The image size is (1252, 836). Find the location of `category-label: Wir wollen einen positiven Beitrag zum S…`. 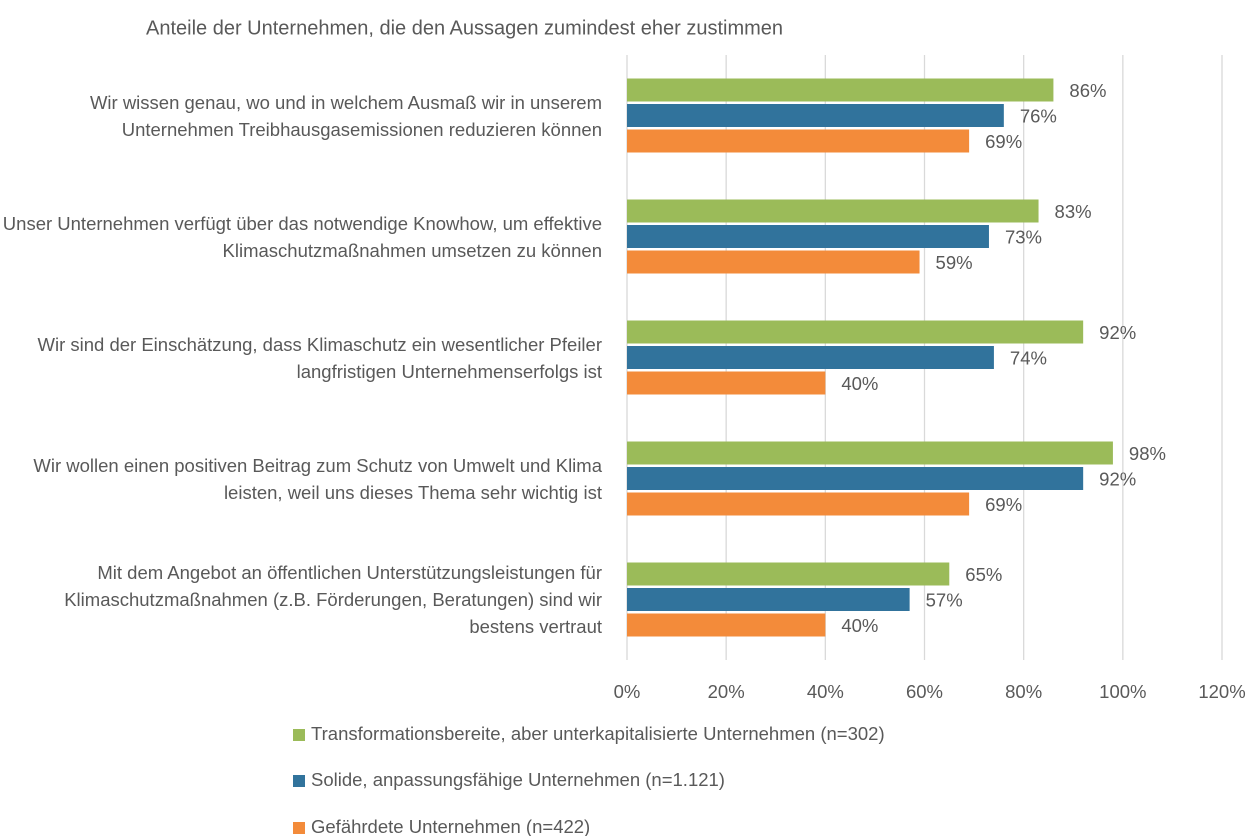

category-label: Wir wollen einen positiven Beitrag zum S… is located at coordinates (301, 478).